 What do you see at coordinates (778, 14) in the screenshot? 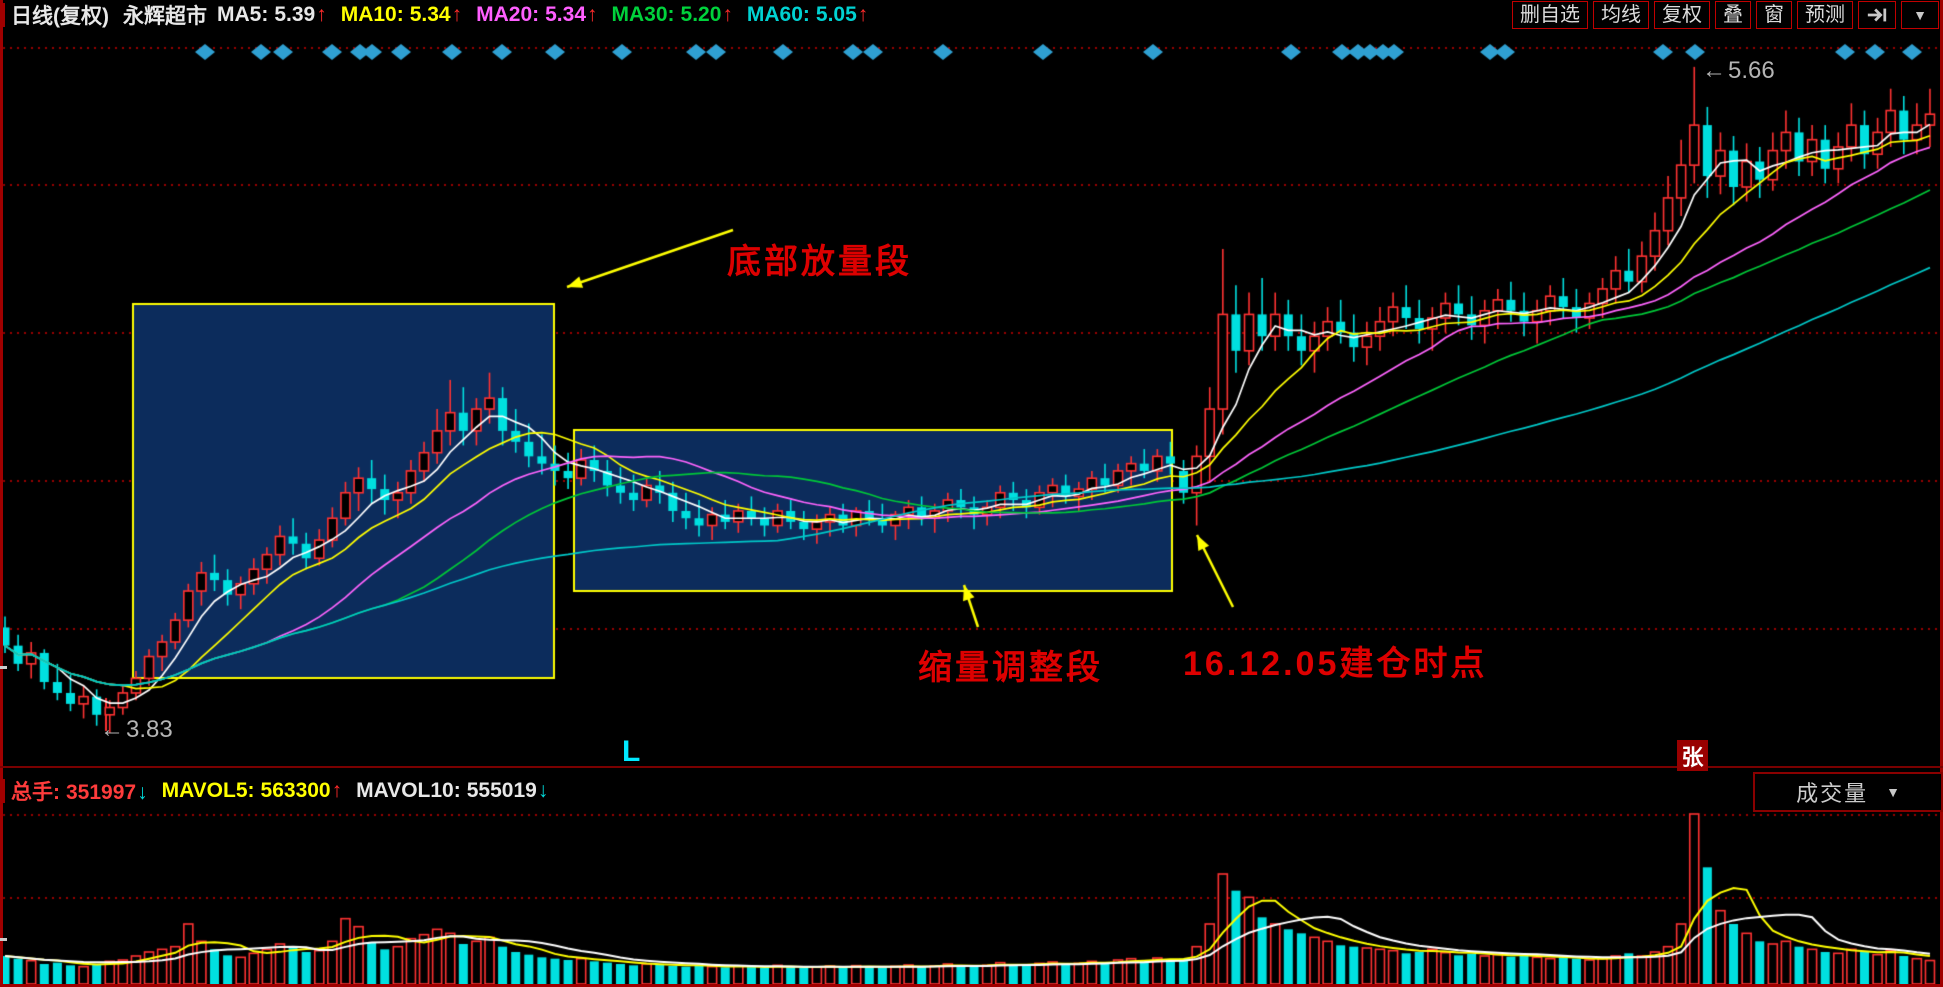
I see `readout-label: MA60:` at bounding box center [778, 14].